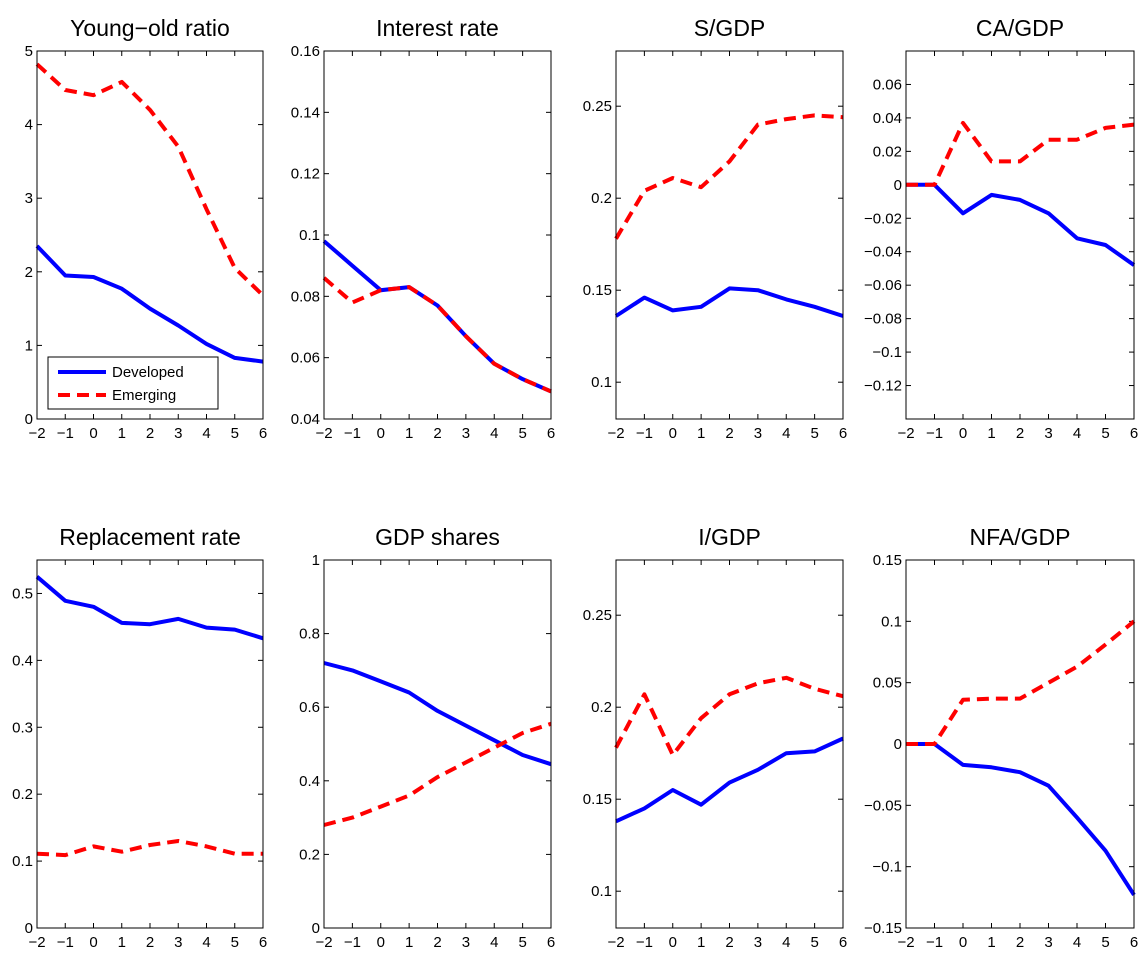 The height and width of the screenshot is (953, 1143). I want to click on chart-title: Young−old ratio, so click(150, 28).